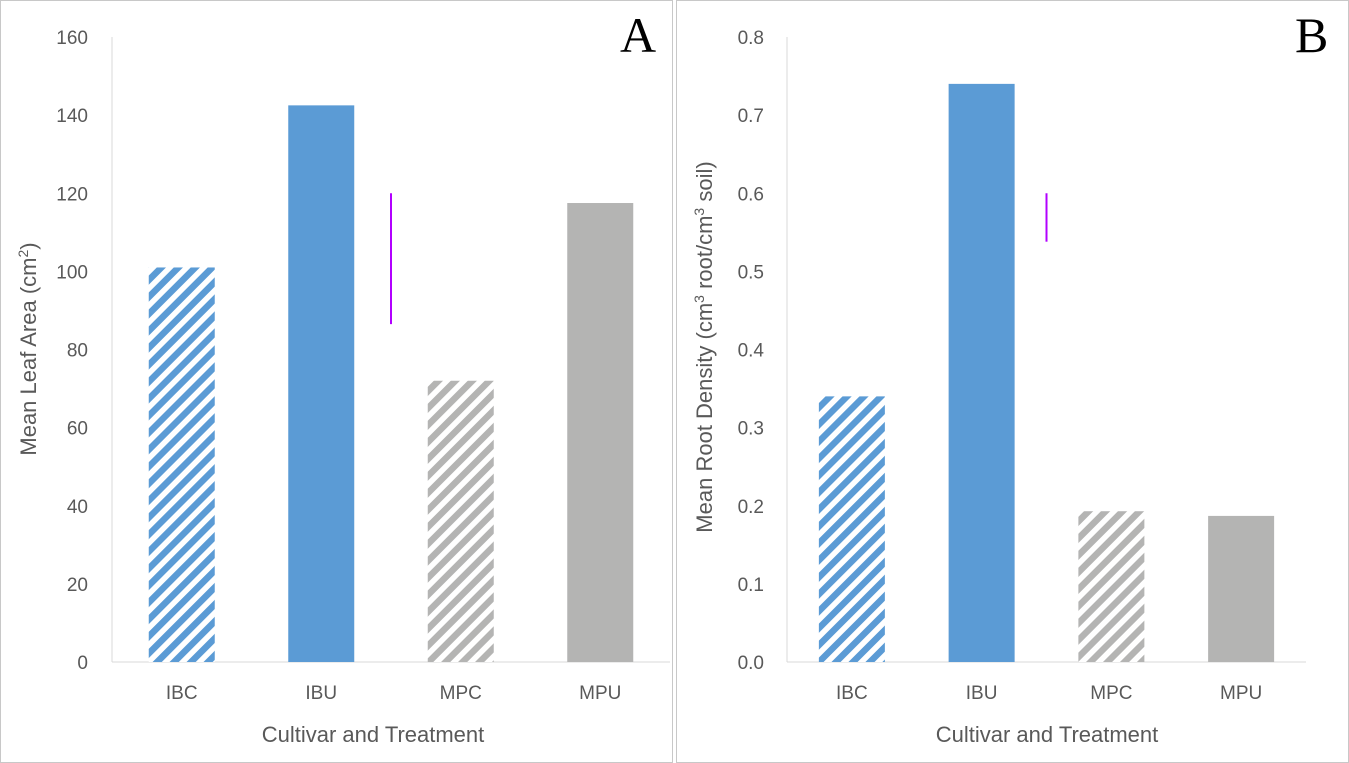 This screenshot has width=1349, height=763. I want to click on panel-b-y-tick-label: 0.3, so click(751, 429).